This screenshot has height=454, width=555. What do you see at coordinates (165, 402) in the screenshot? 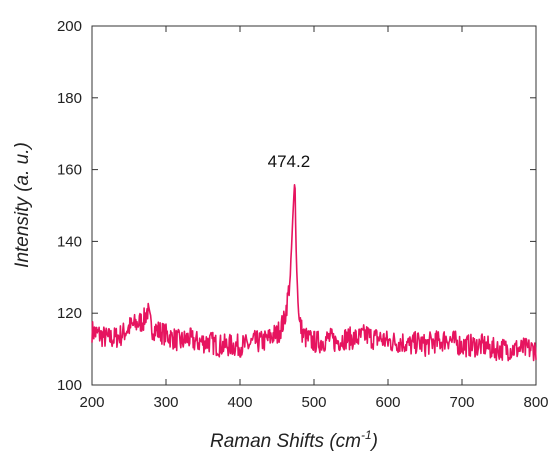
I see `x-tick-label-300: 300` at bounding box center [165, 402].